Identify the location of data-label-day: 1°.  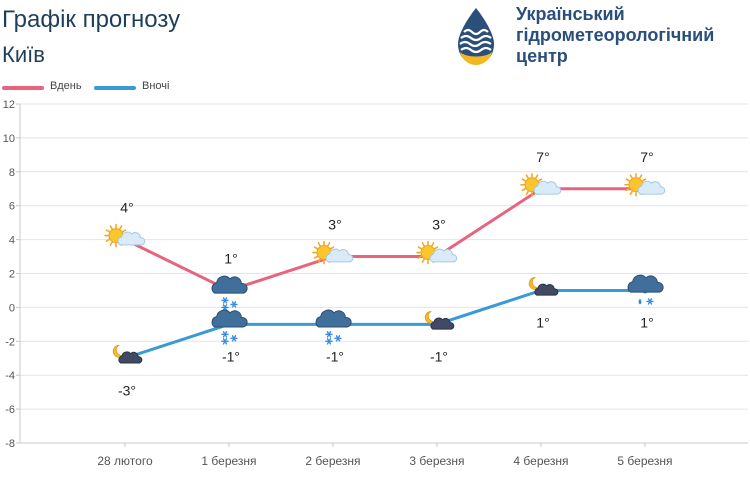
(230, 258).